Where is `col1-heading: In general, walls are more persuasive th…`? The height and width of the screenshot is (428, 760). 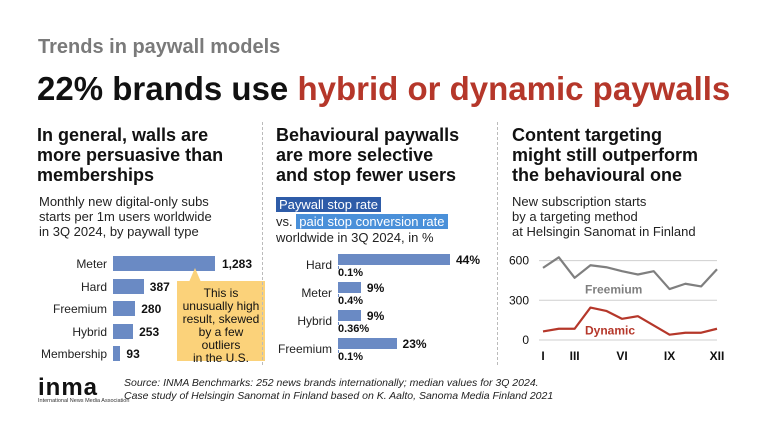 col1-heading: In general, walls are more persuasive th… is located at coordinates (130, 155).